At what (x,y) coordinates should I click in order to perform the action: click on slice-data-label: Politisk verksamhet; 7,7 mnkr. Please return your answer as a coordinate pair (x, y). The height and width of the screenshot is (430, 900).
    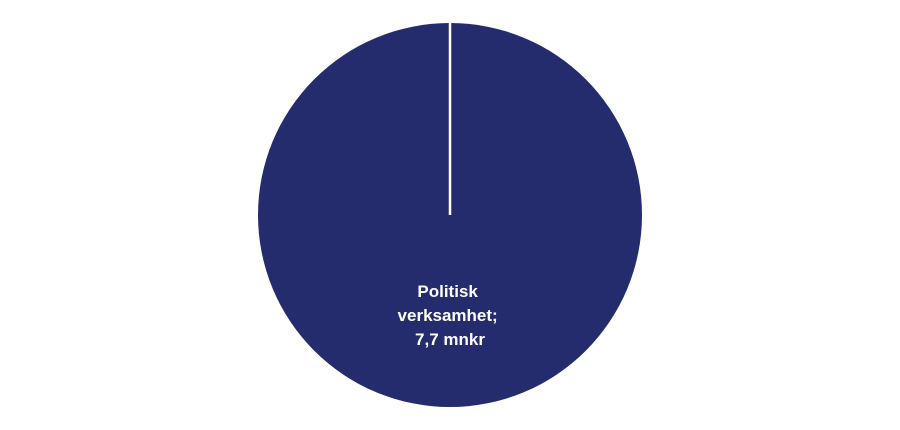
    Looking at the image, I should click on (450, 315).